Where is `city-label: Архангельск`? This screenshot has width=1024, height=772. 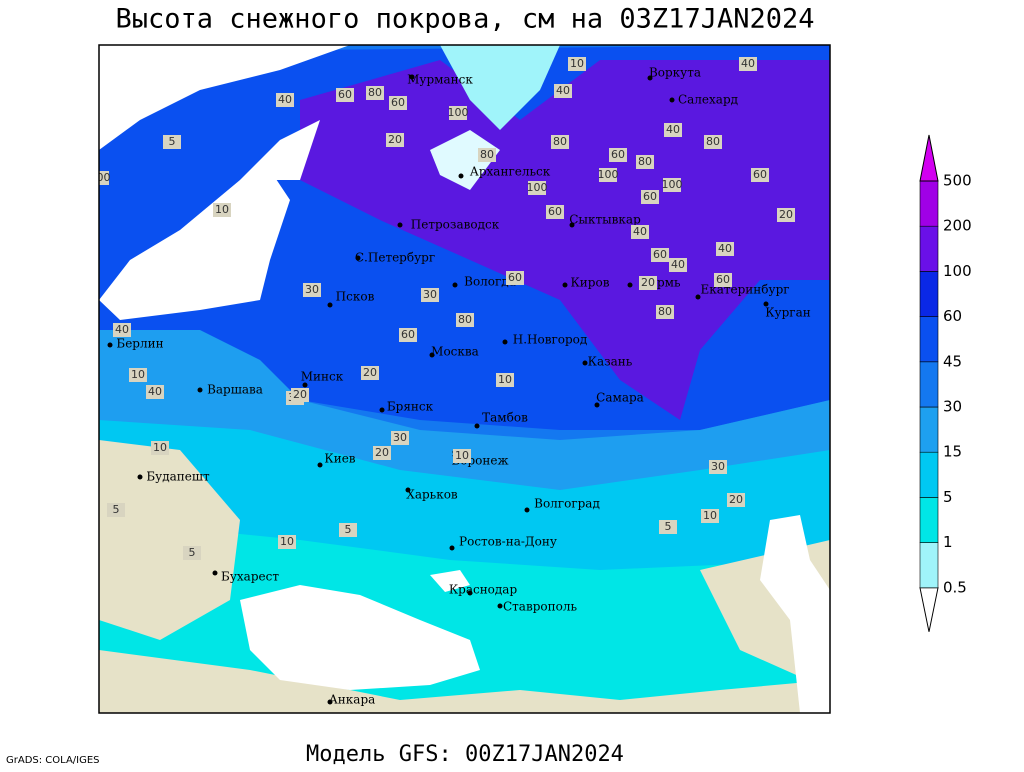 city-label: Архангельск is located at coordinates (510, 172).